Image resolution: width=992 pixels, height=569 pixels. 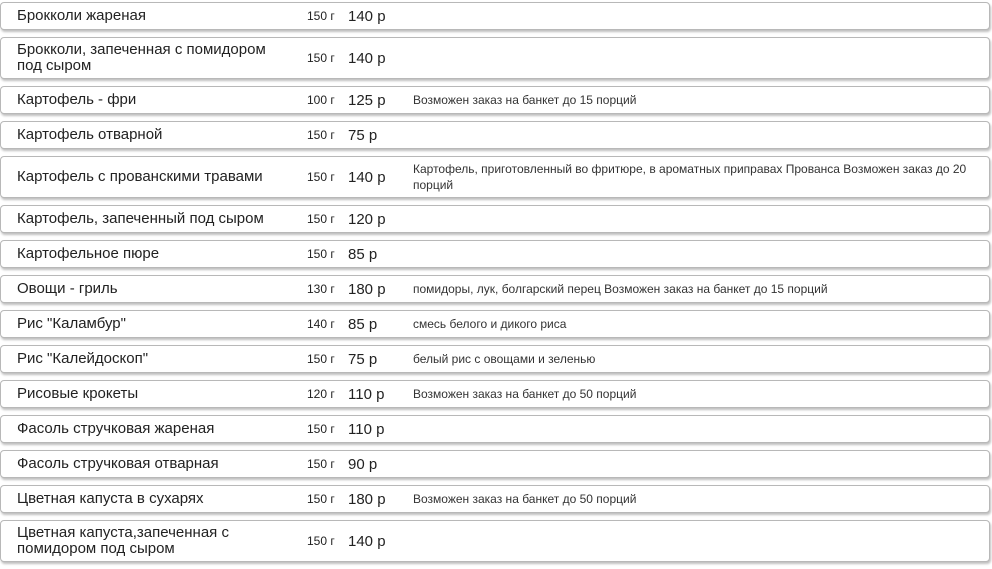 I want to click on item-price: 90 р, so click(x=363, y=464).